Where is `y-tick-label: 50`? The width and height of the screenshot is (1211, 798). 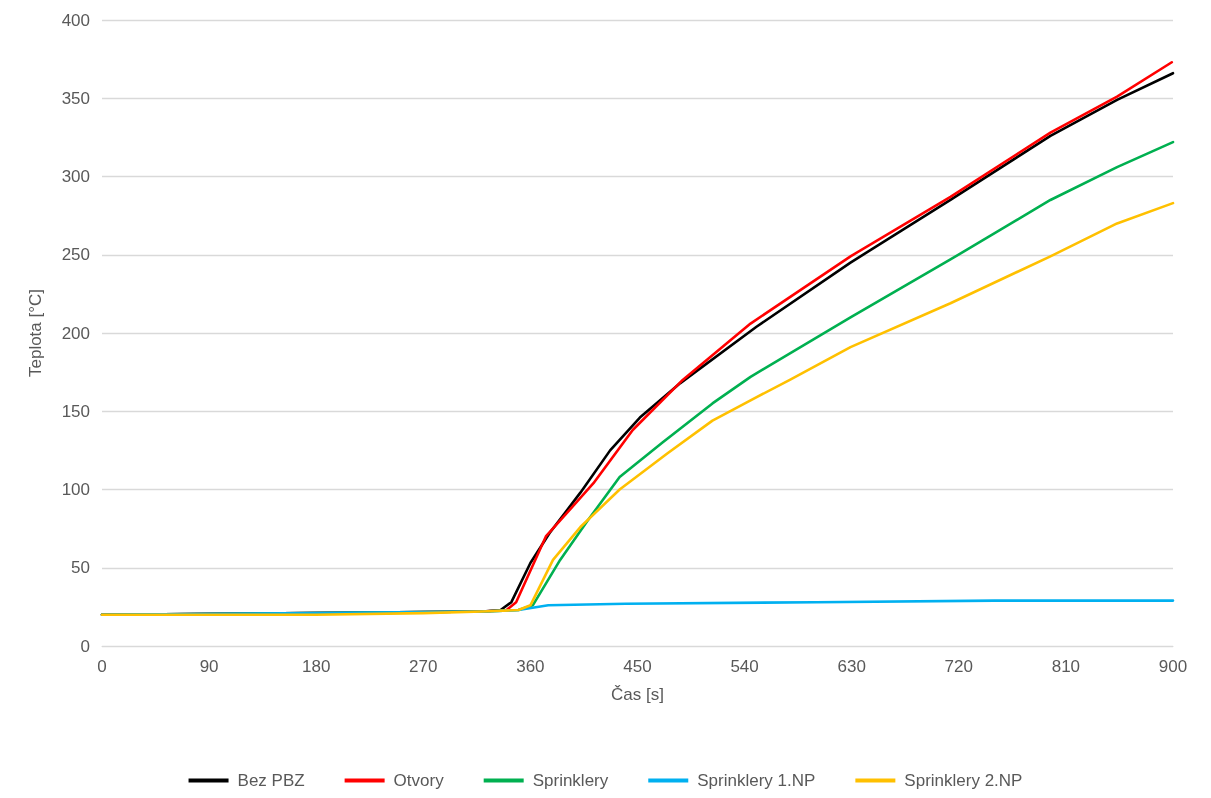 y-tick-label: 50 is located at coordinates (80, 568).